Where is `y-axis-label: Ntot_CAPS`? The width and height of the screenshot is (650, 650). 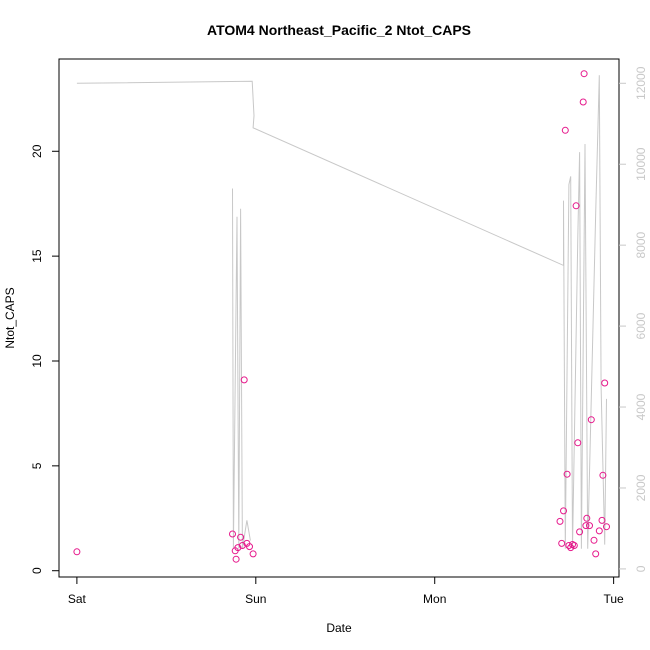
y-axis-label: Ntot_CAPS is located at coordinates (10, 317).